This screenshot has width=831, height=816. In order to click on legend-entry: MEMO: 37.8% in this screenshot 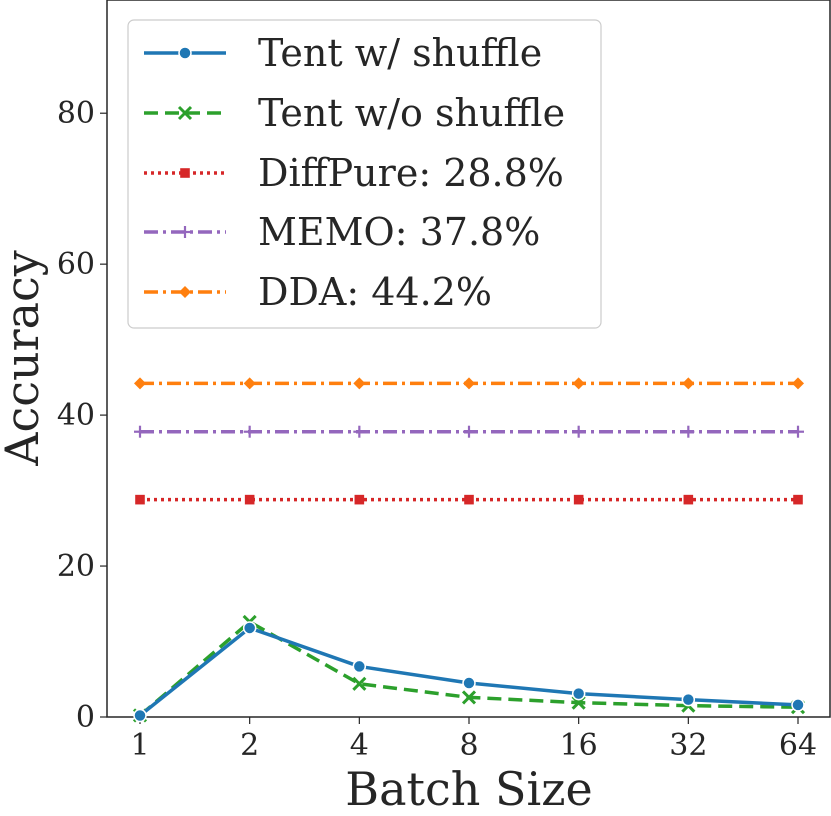, I will do `click(342, 232)`.